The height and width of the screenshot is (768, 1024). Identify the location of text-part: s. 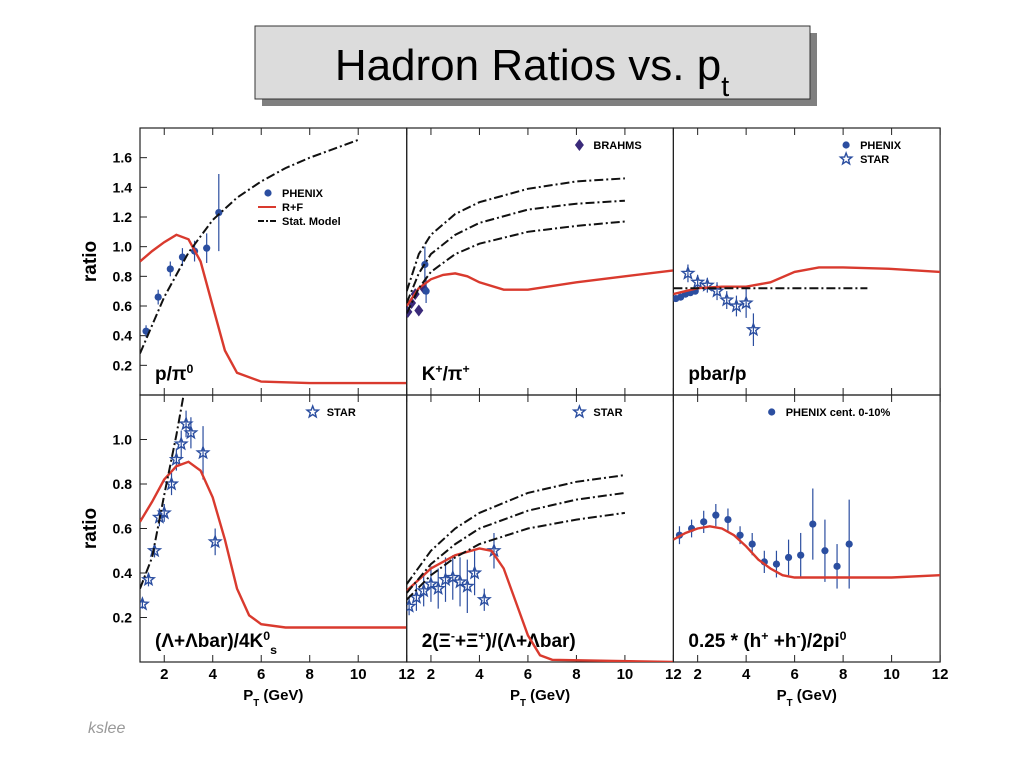
(273, 650).